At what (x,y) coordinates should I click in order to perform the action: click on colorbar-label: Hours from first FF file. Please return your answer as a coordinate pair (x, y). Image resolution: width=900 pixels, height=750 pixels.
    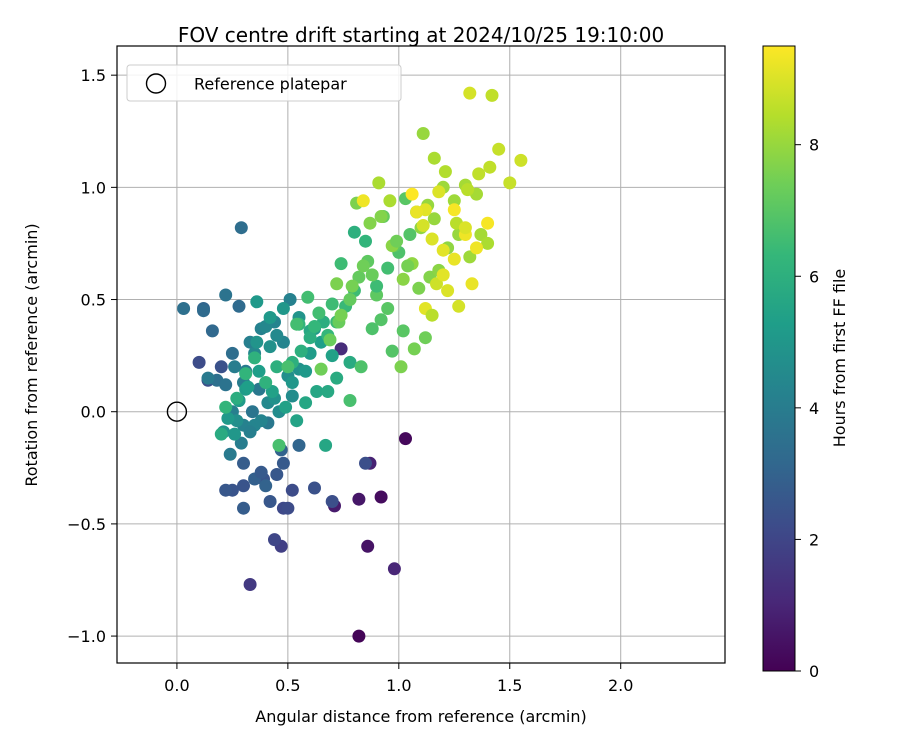
    Looking at the image, I should click on (839, 358).